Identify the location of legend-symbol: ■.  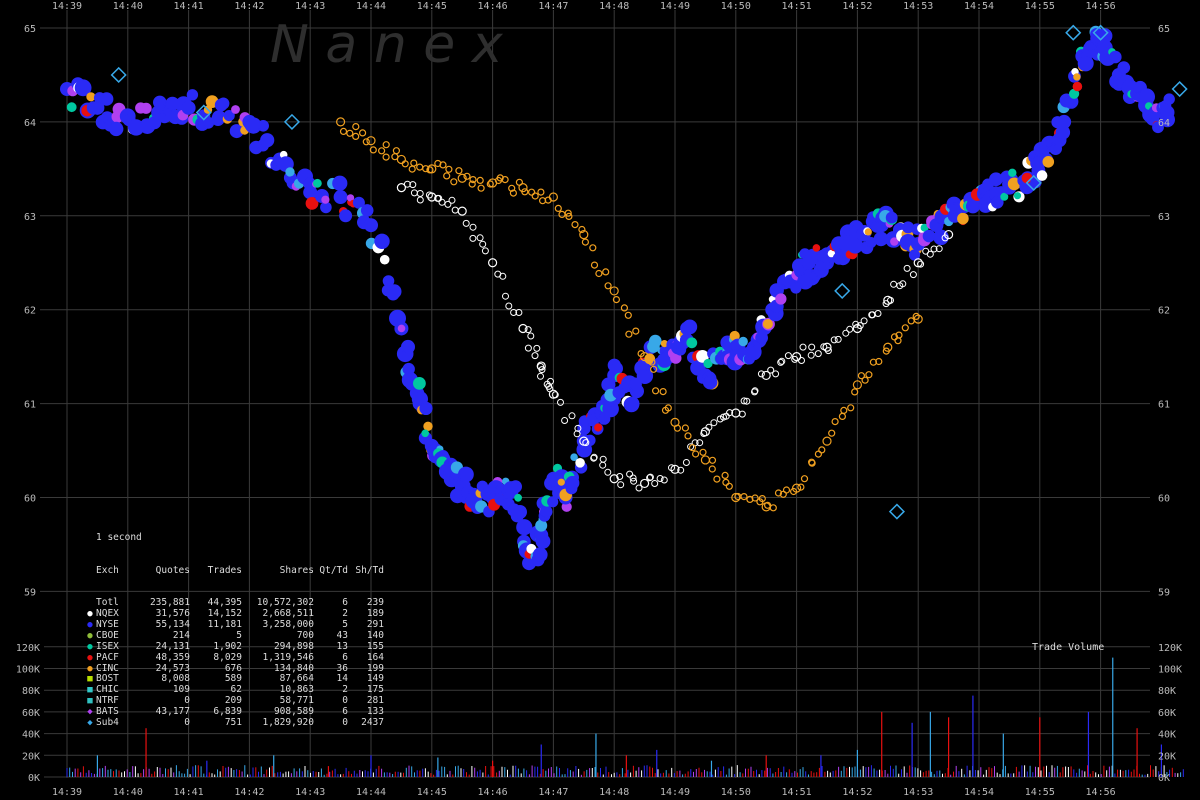
(90, 679).